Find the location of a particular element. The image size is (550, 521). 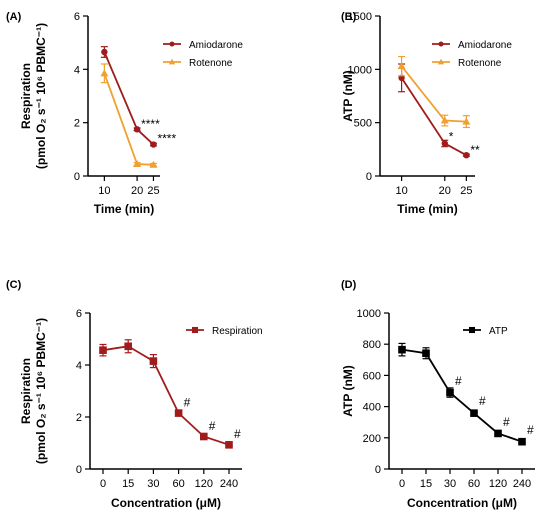

legend-item-respiration: Respiration is located at coordinates (224, 331).